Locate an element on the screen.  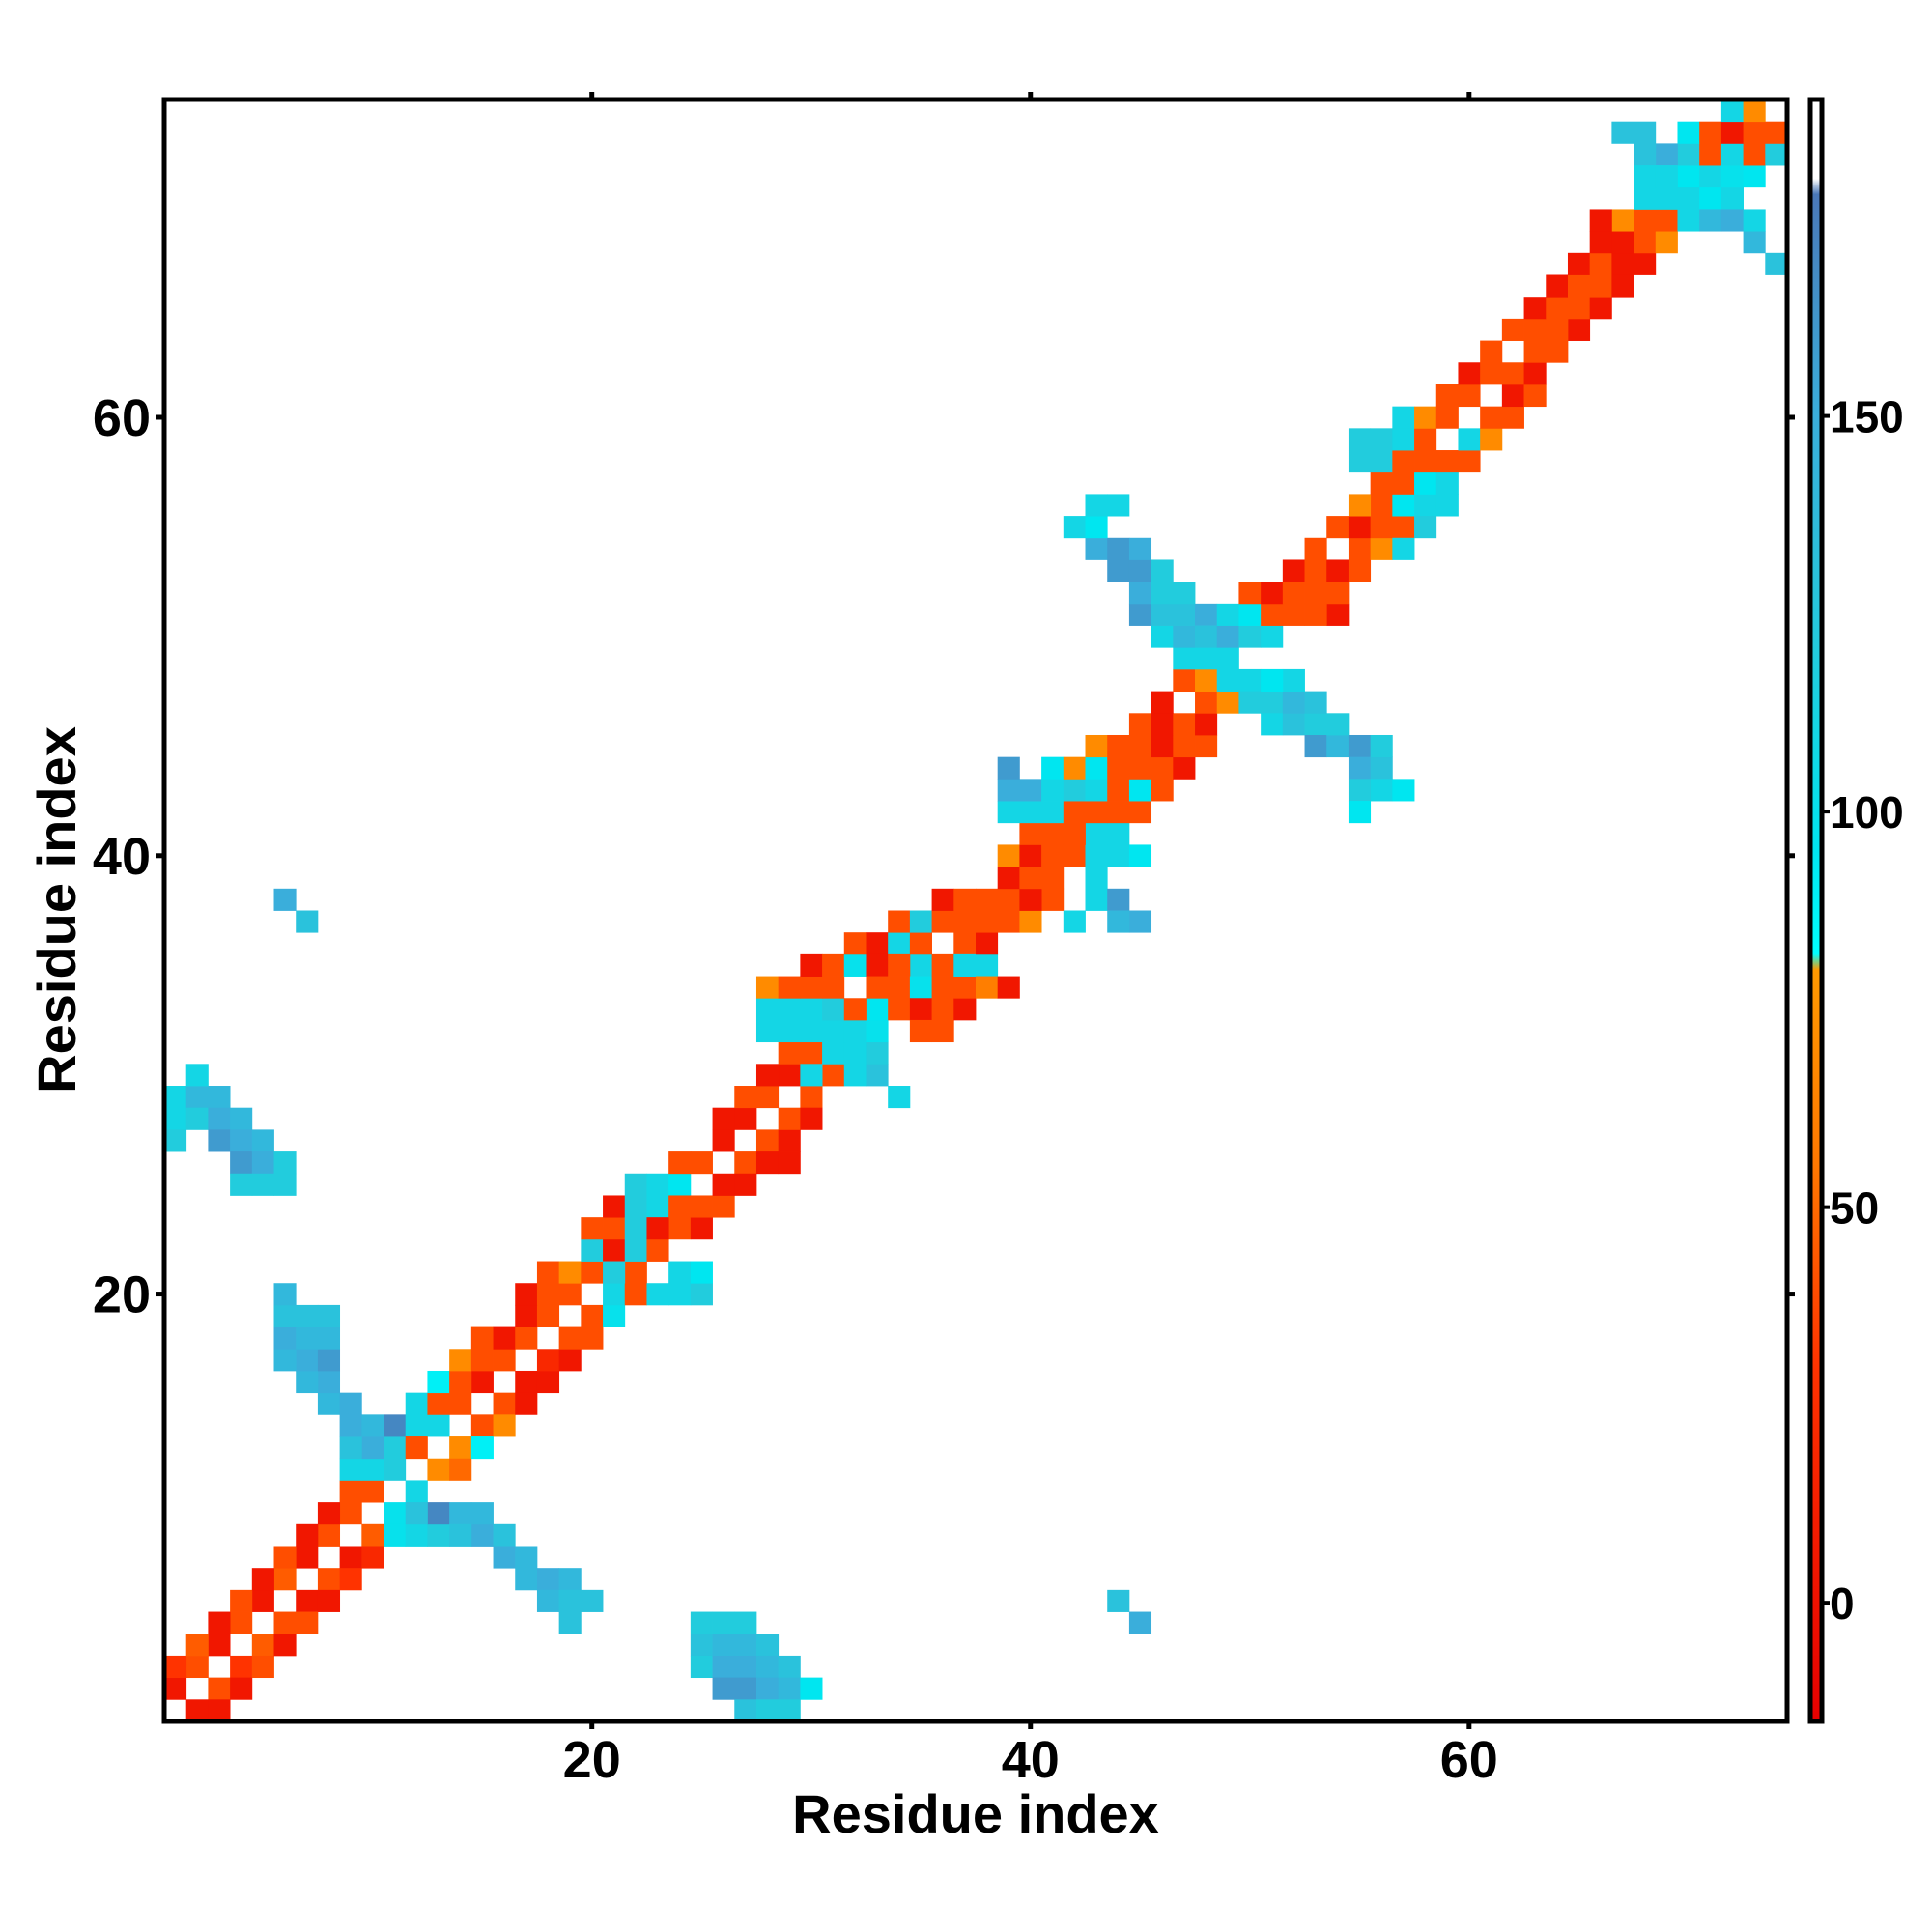
colorbar-frame is located at coordinates (1816, 910).